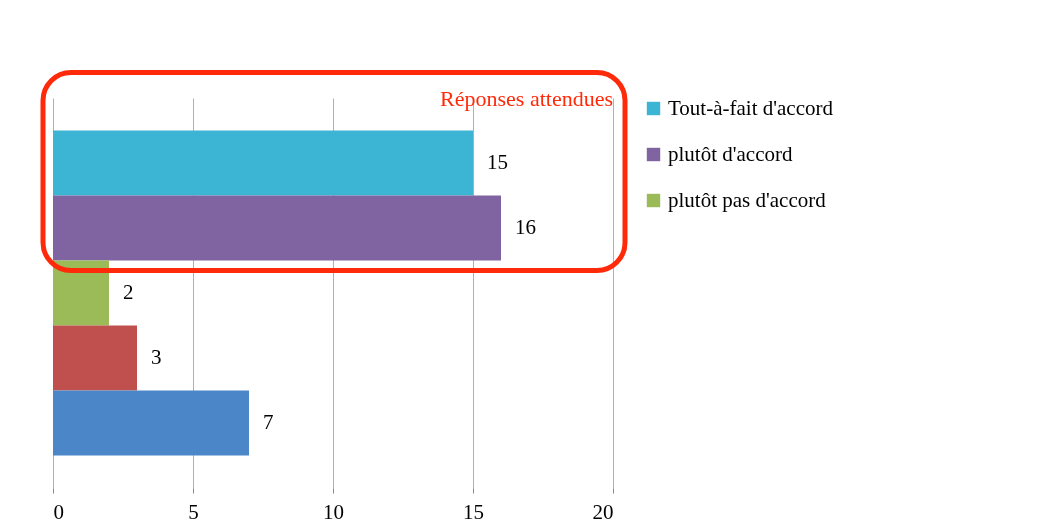  Describe the element at coordinates (603, 511) in the screenshot. I see `x-tick-label: 20` at that location.